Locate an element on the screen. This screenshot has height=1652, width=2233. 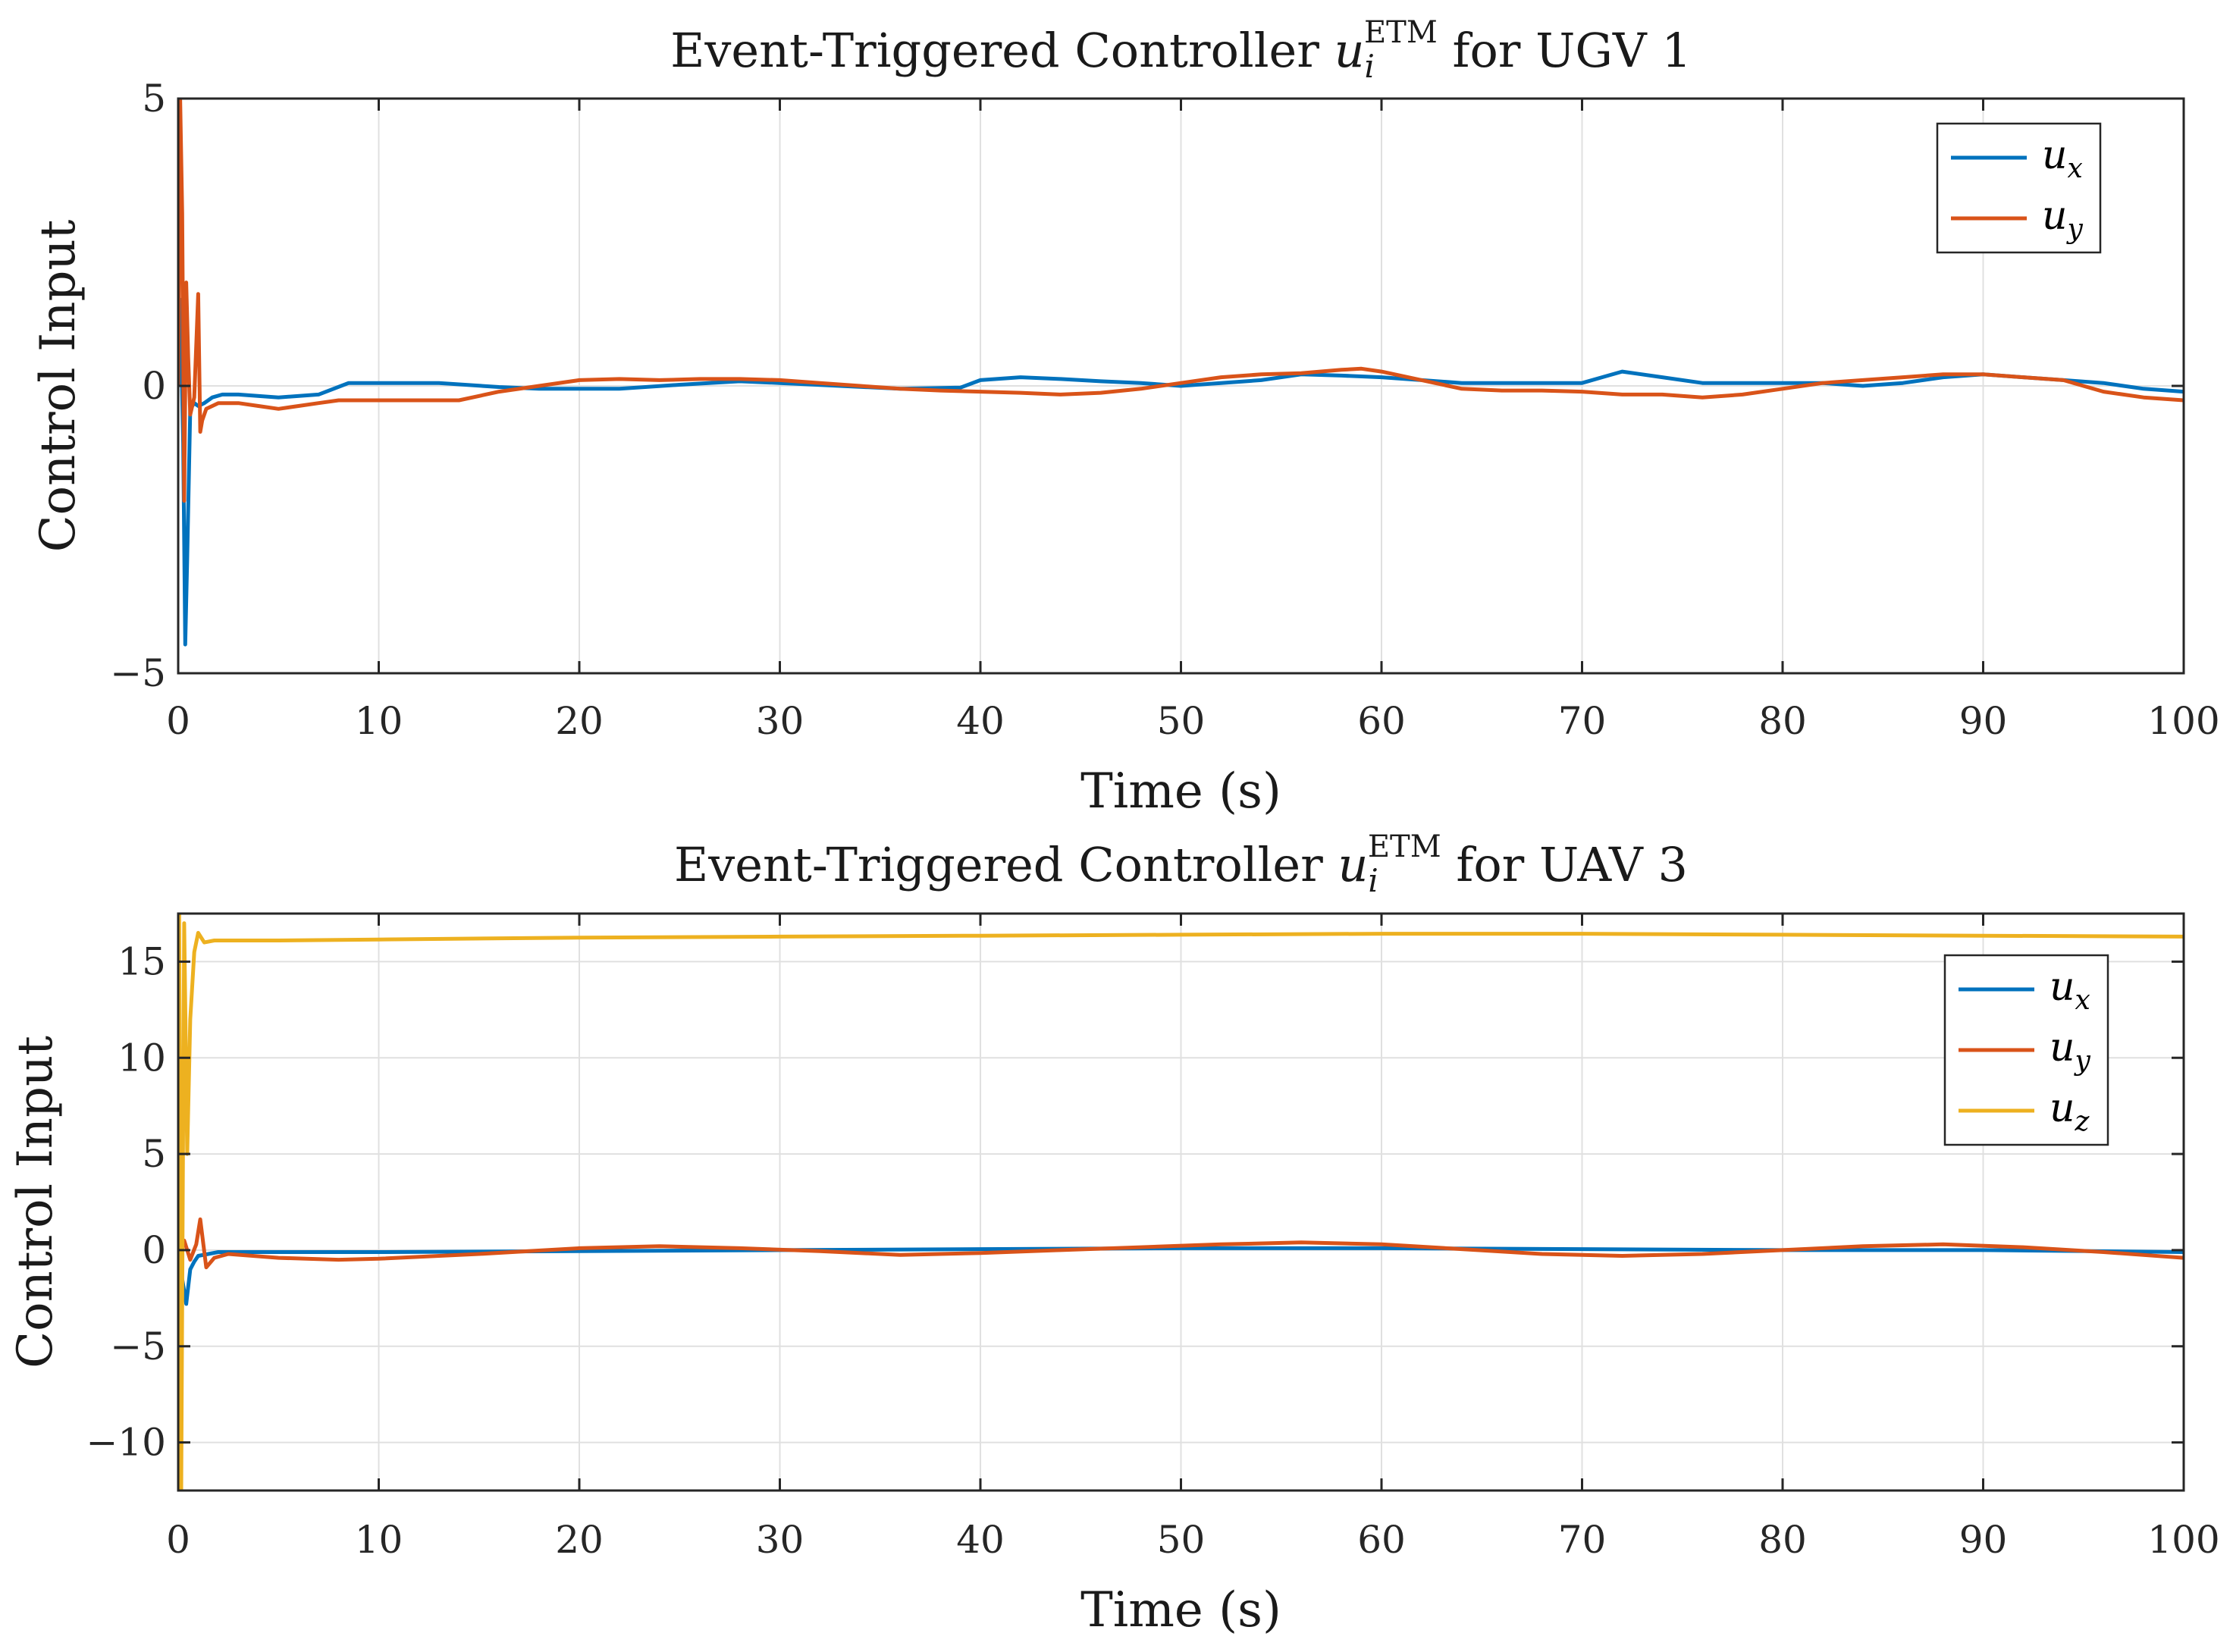
y-tick-label: 10 is located at coordinates (142, 1058).